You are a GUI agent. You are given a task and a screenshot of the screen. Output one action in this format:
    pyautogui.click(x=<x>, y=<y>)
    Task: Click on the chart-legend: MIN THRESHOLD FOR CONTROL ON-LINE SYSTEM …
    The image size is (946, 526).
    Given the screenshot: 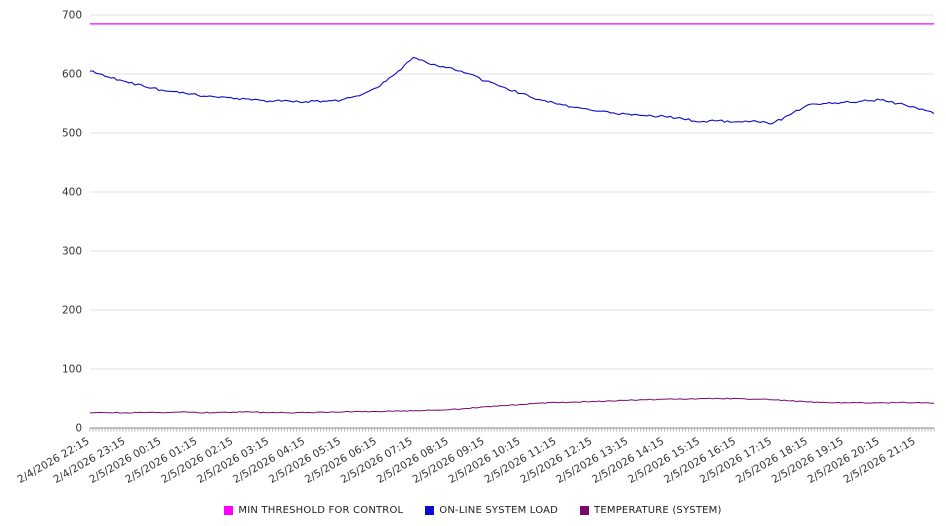 What is the action you would take?
    pyautogui.click(x=473, y=510)
    